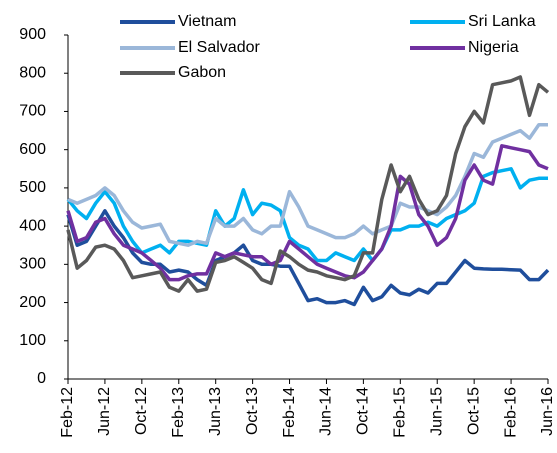 The width and height of the screenshot is (557, 453). Describe the element at coordinates (104, 411) in the screenshot. I see `x-tick-label: Jun-12` at that location.